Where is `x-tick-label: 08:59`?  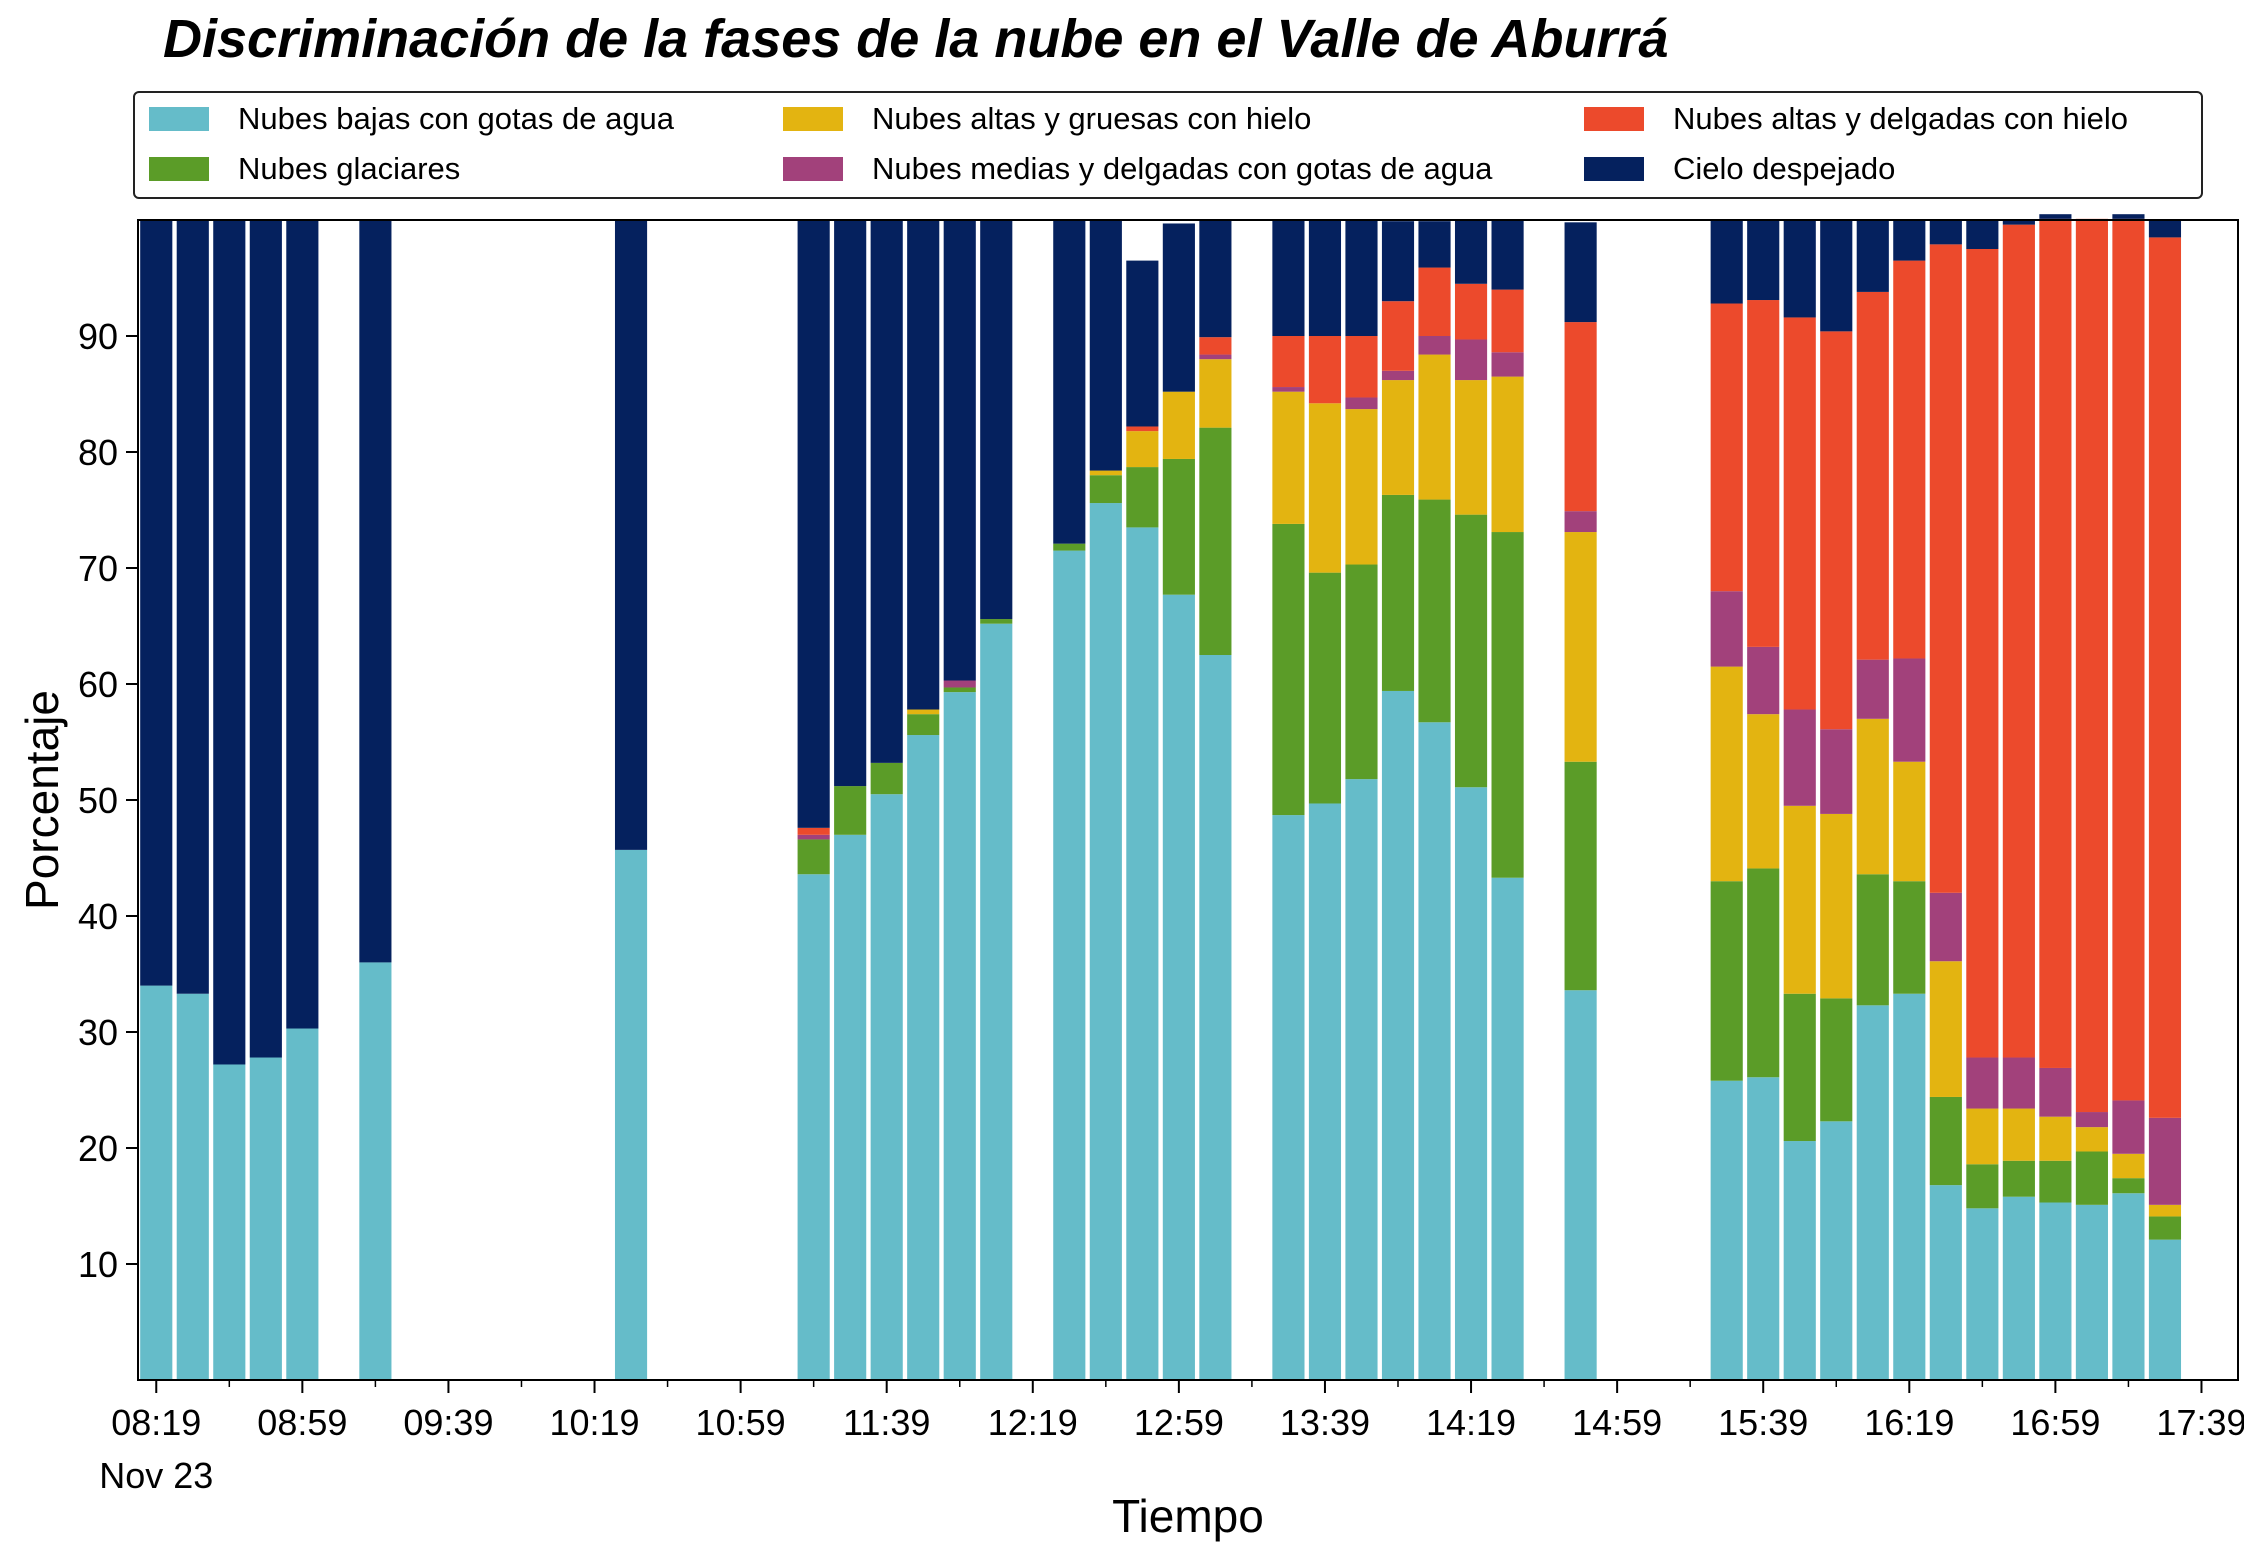
x-tick-label: 08:59 is located at coordinates (302, 1422).